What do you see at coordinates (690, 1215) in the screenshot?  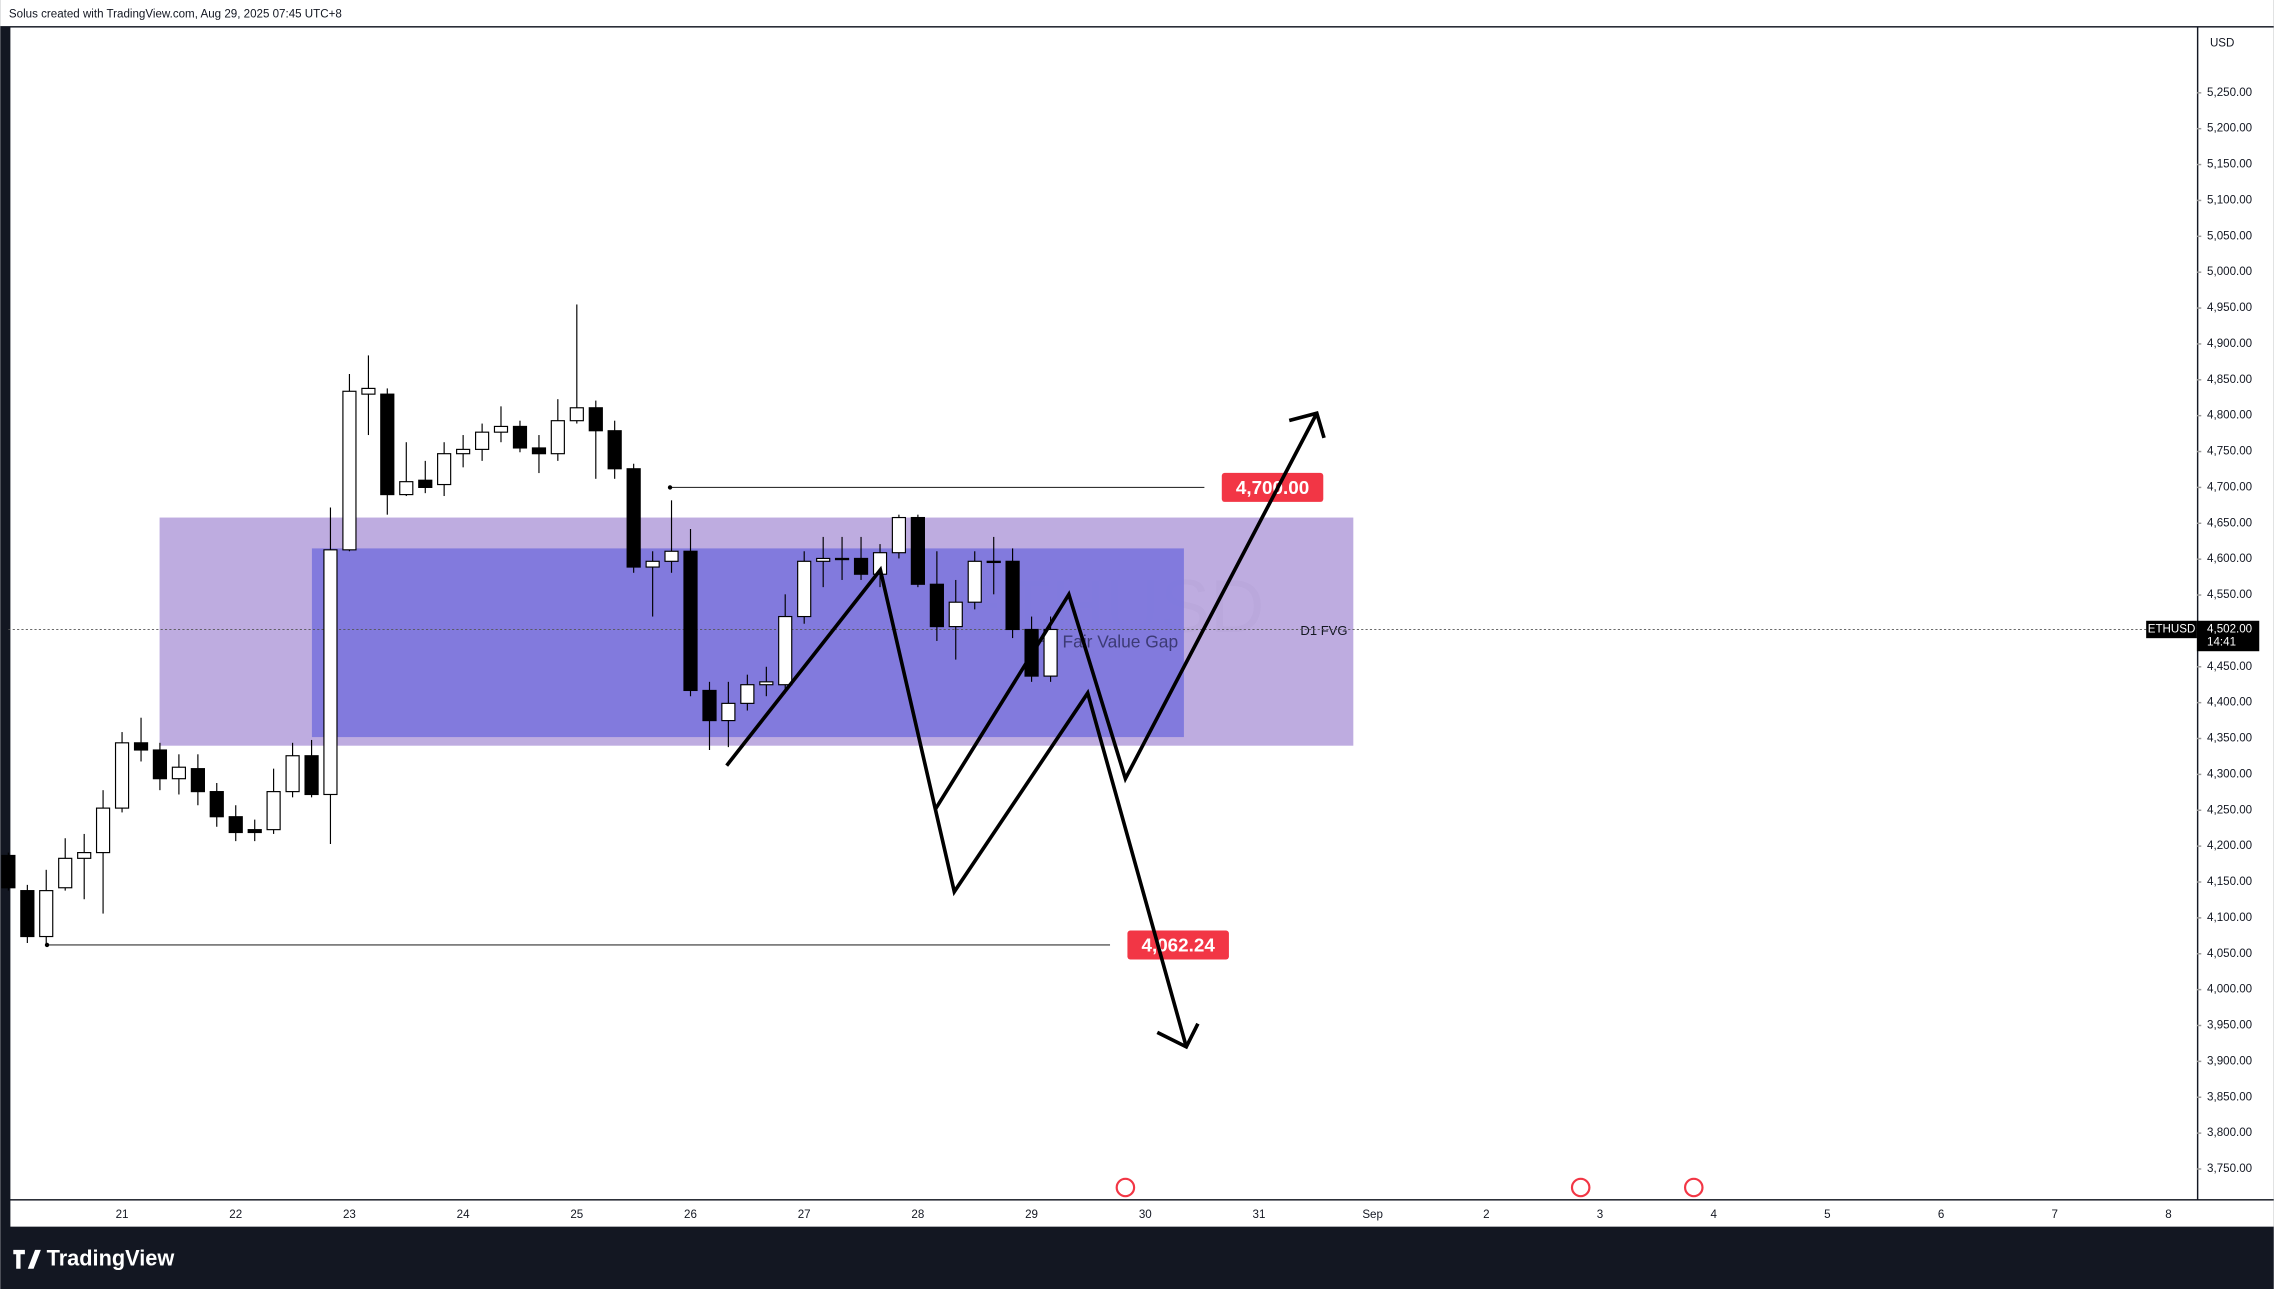 I see `x-tick-label: 26` at bounding box center [690, 1215].